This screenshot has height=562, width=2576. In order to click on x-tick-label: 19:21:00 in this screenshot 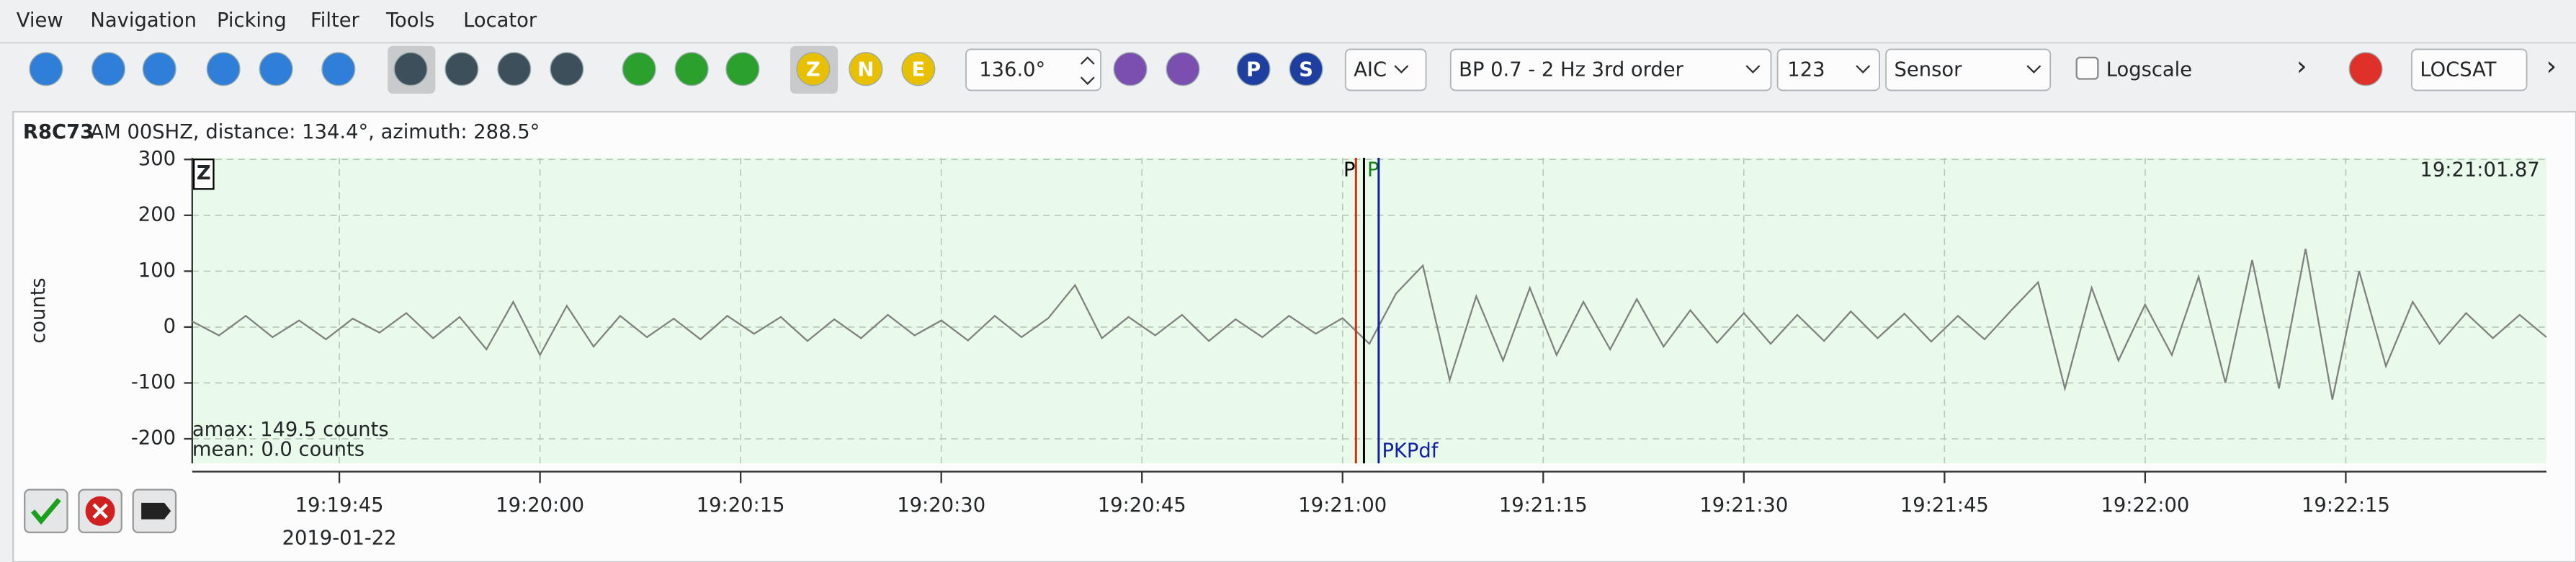, I will do `click(1342, 505)`.